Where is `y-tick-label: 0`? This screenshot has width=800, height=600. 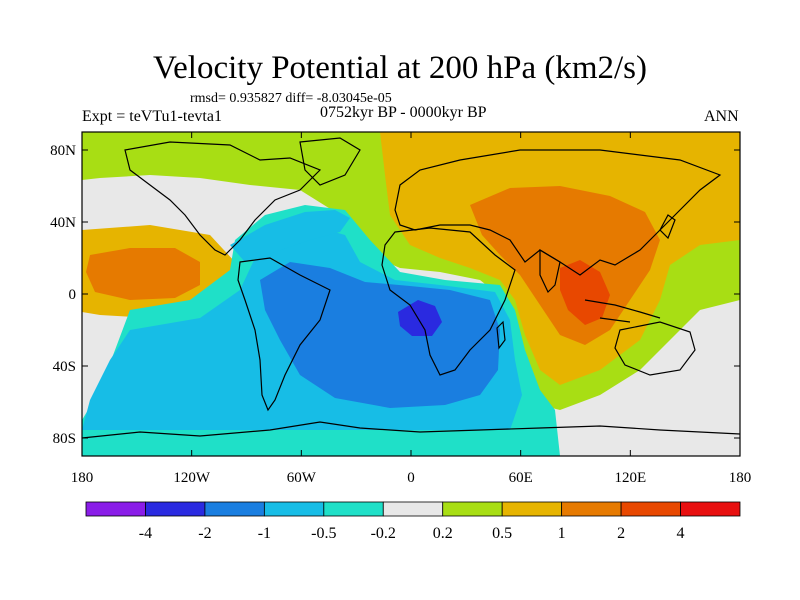
y-tick-label: 0 is located at coordinates (73, 295).